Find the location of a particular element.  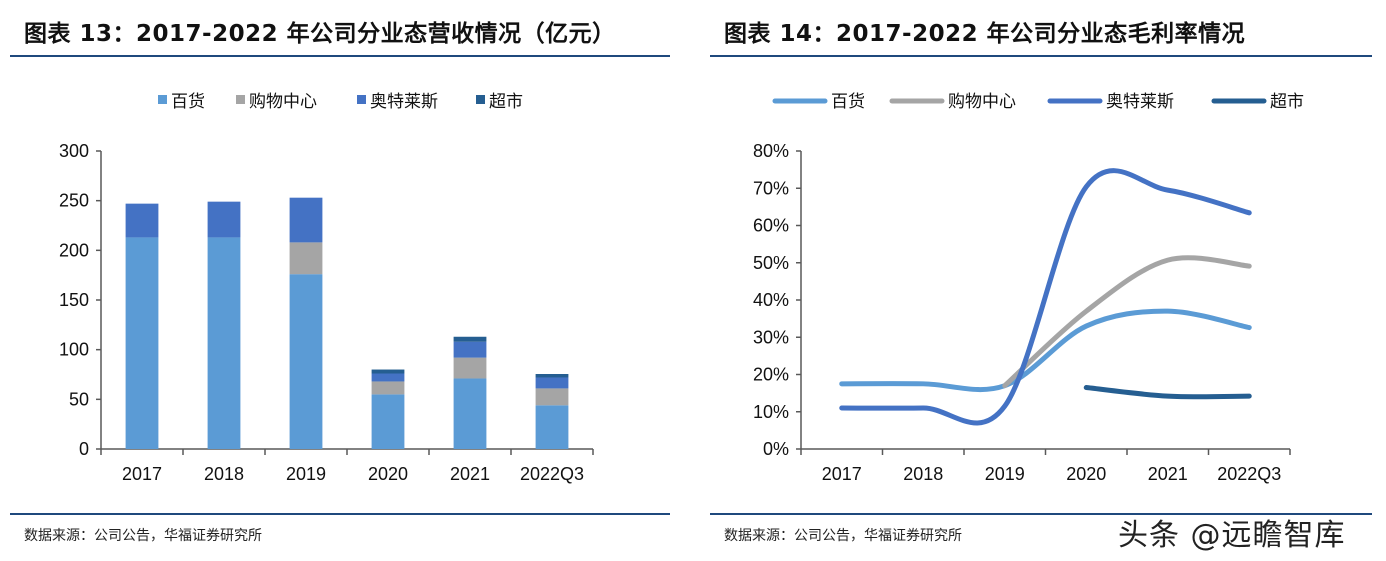

y-tick-label: 30% is located at coordinates (771, 337).